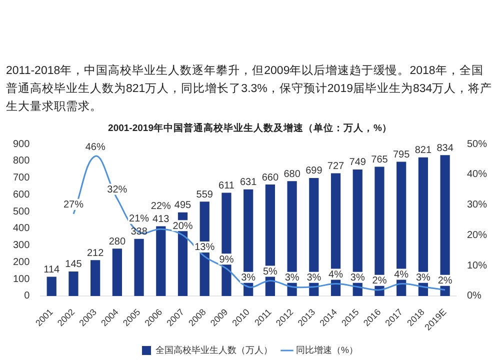 The height and width of the screenshot is (362, 500). I want to click on y-tick-label: 200, so click(21, 262).